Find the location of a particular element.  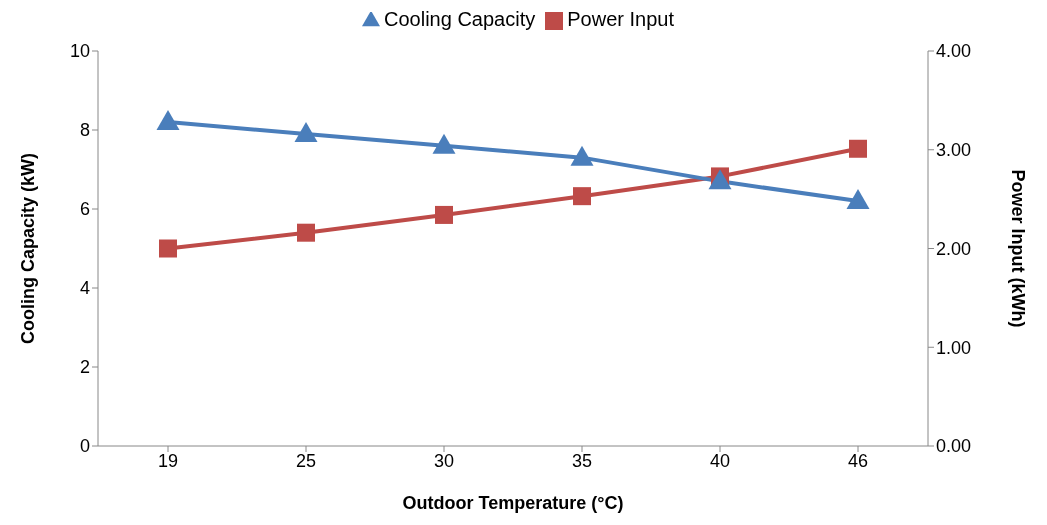

y-tick-label: 6 is located at coordinates (84, 209).